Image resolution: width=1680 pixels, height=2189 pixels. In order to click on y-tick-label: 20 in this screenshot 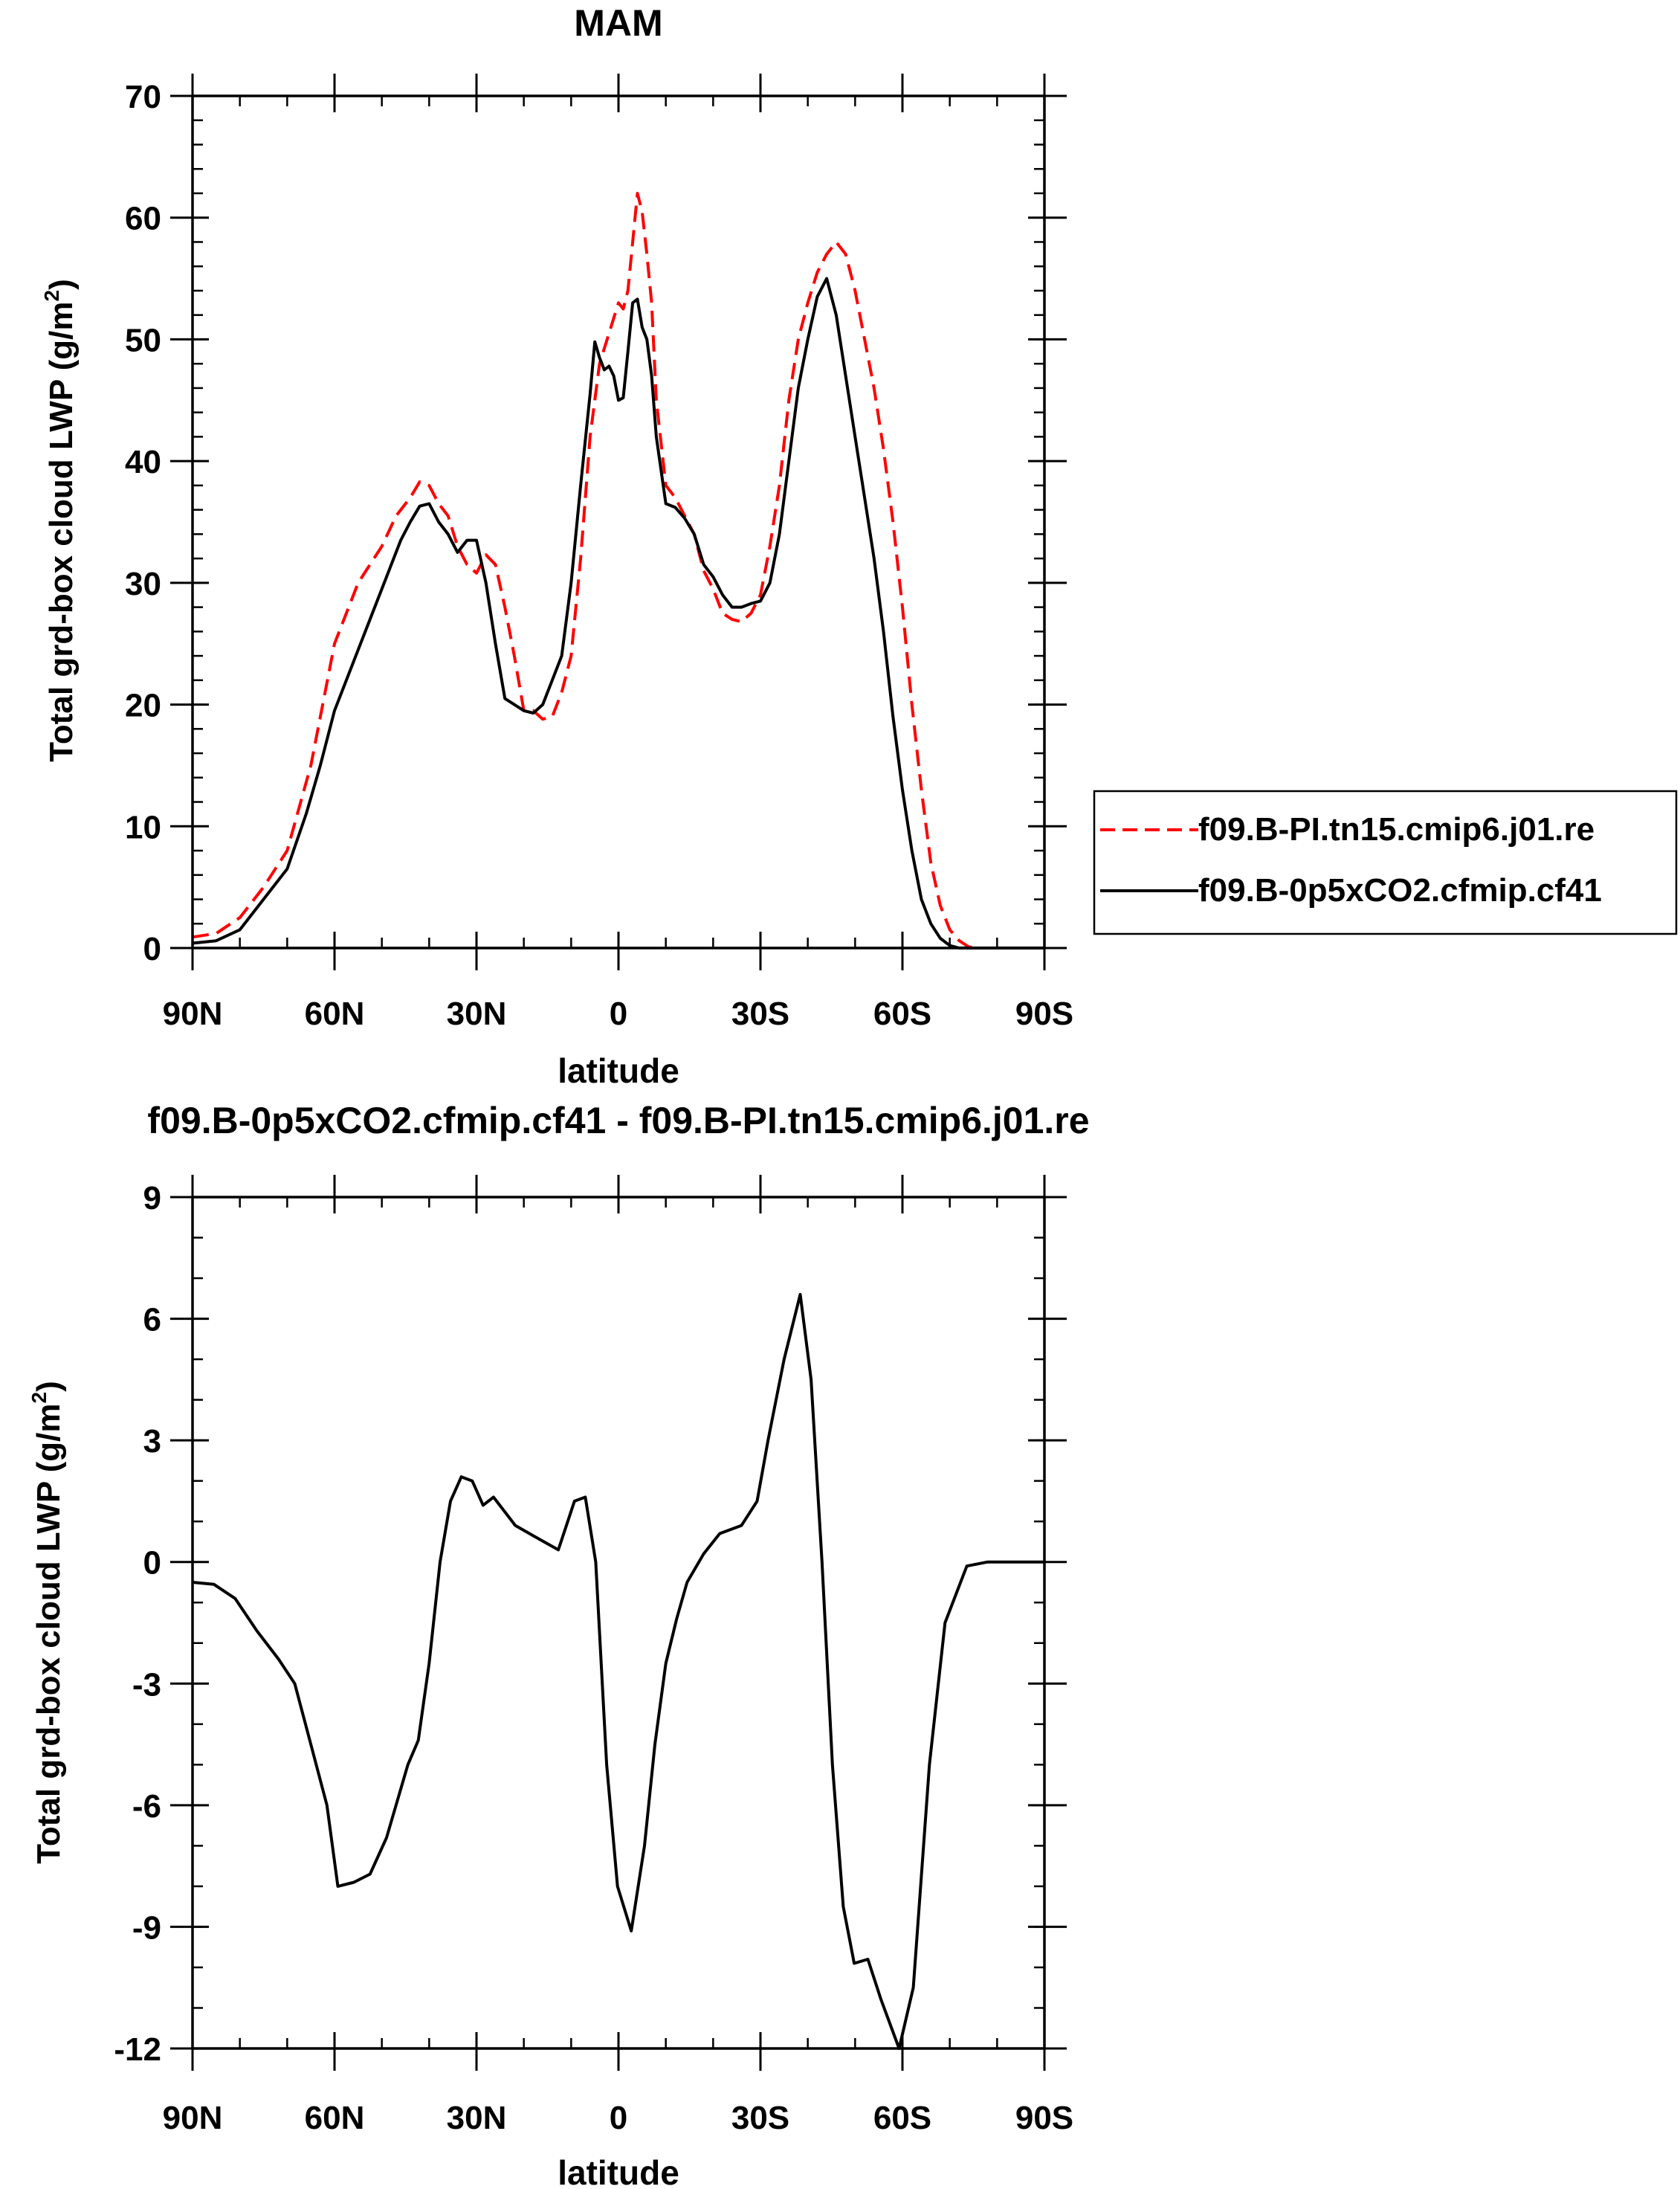, I will do `click(143, 706)`.